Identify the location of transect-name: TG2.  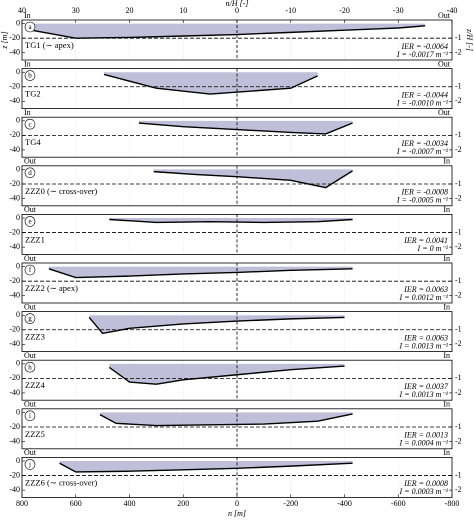
(33, 94).